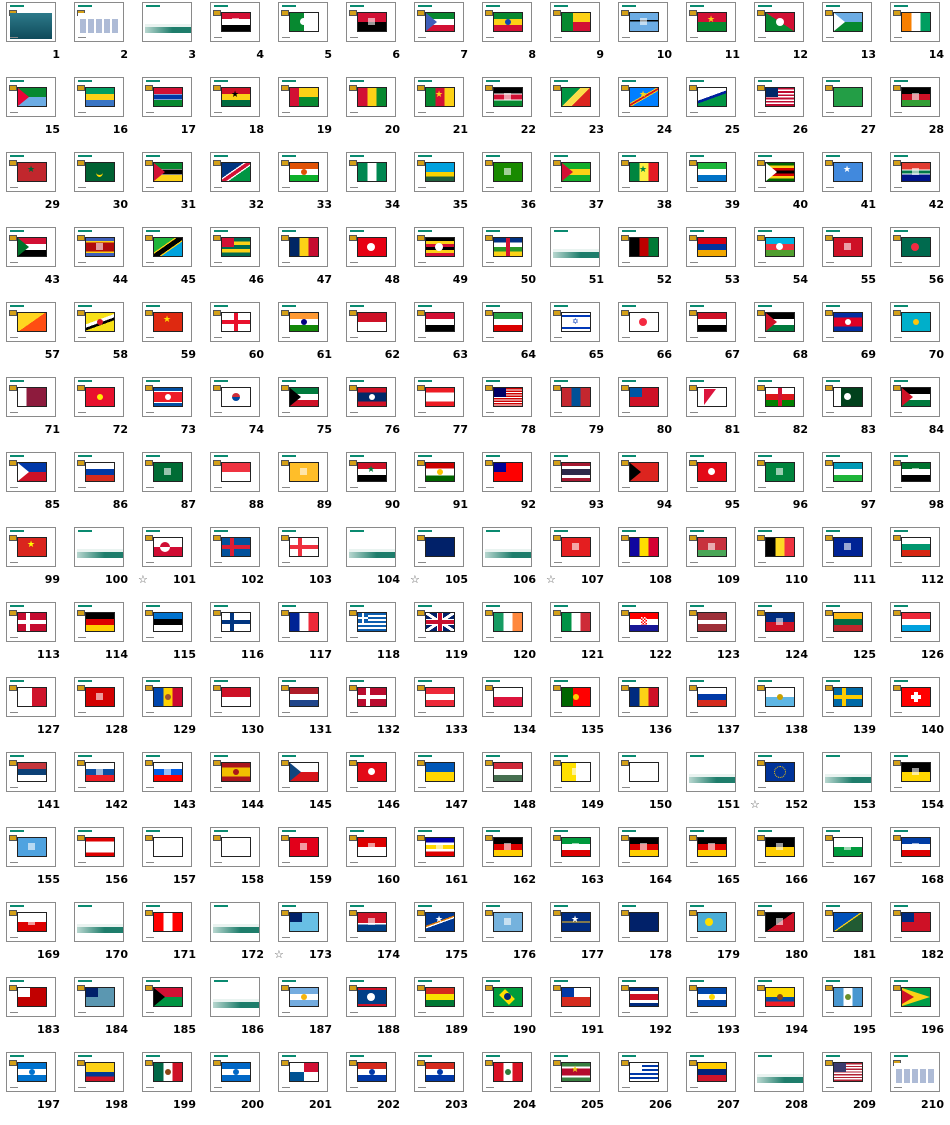 This screenshot has width=950, height=1125. I want to click on slide-thumbnail-cell: 33, so click(305, 187).